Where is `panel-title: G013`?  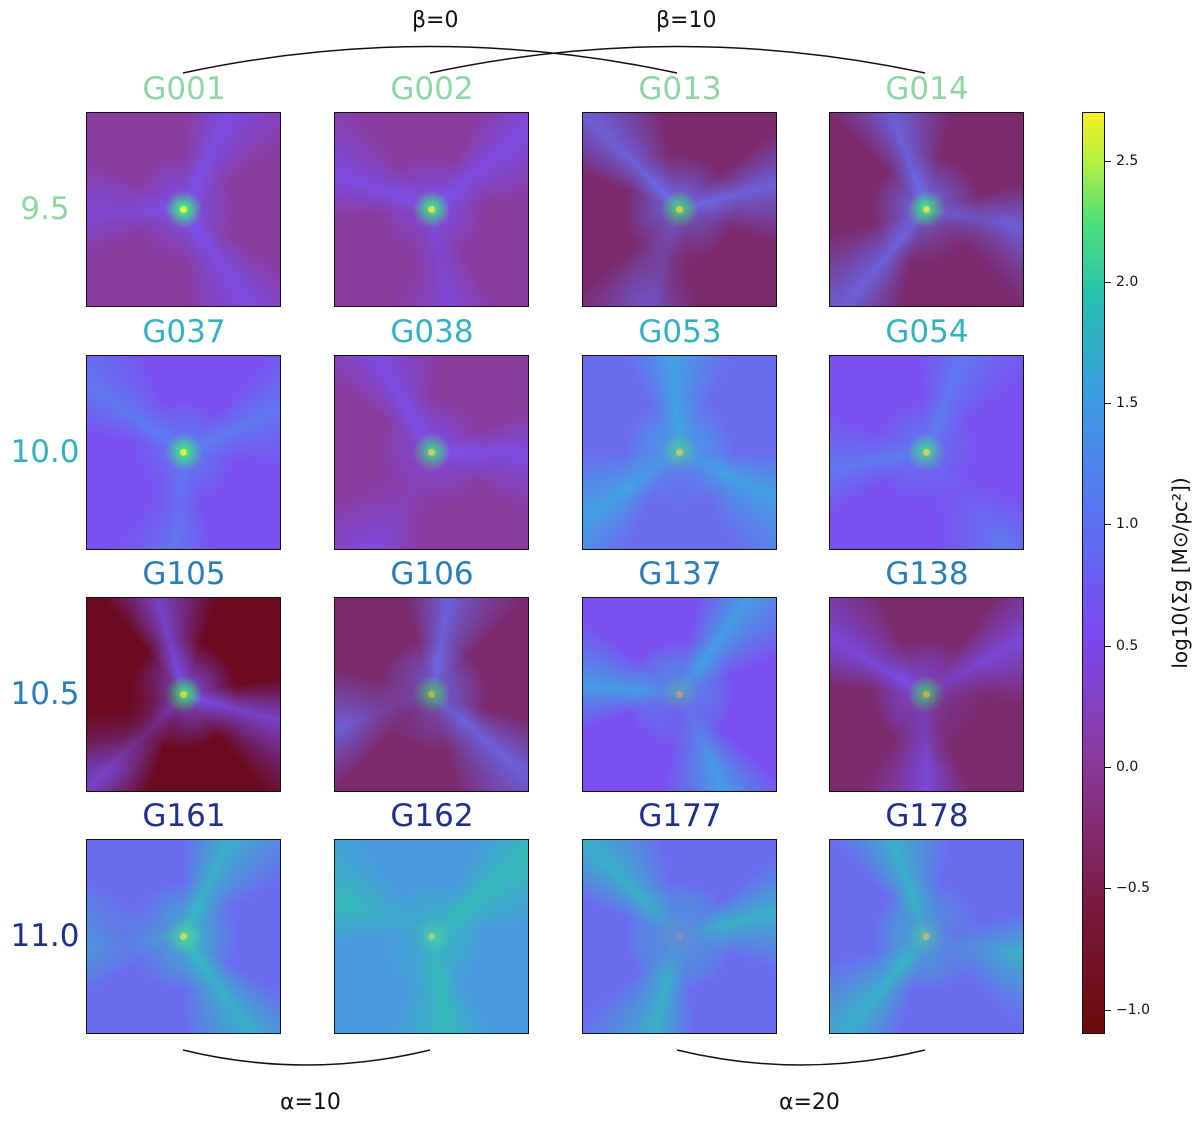 panel-title: G013 is located at coordinates (680, 89).